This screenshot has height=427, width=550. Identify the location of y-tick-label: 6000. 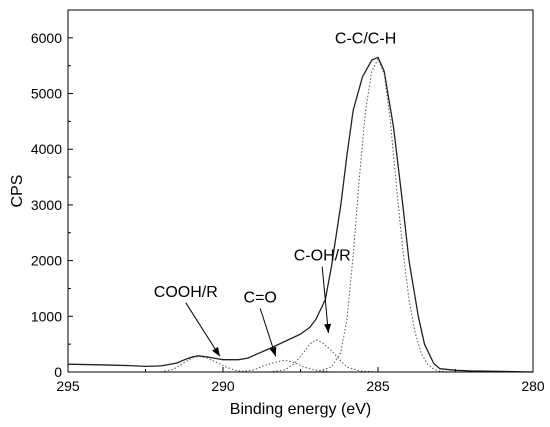
(46, 38).